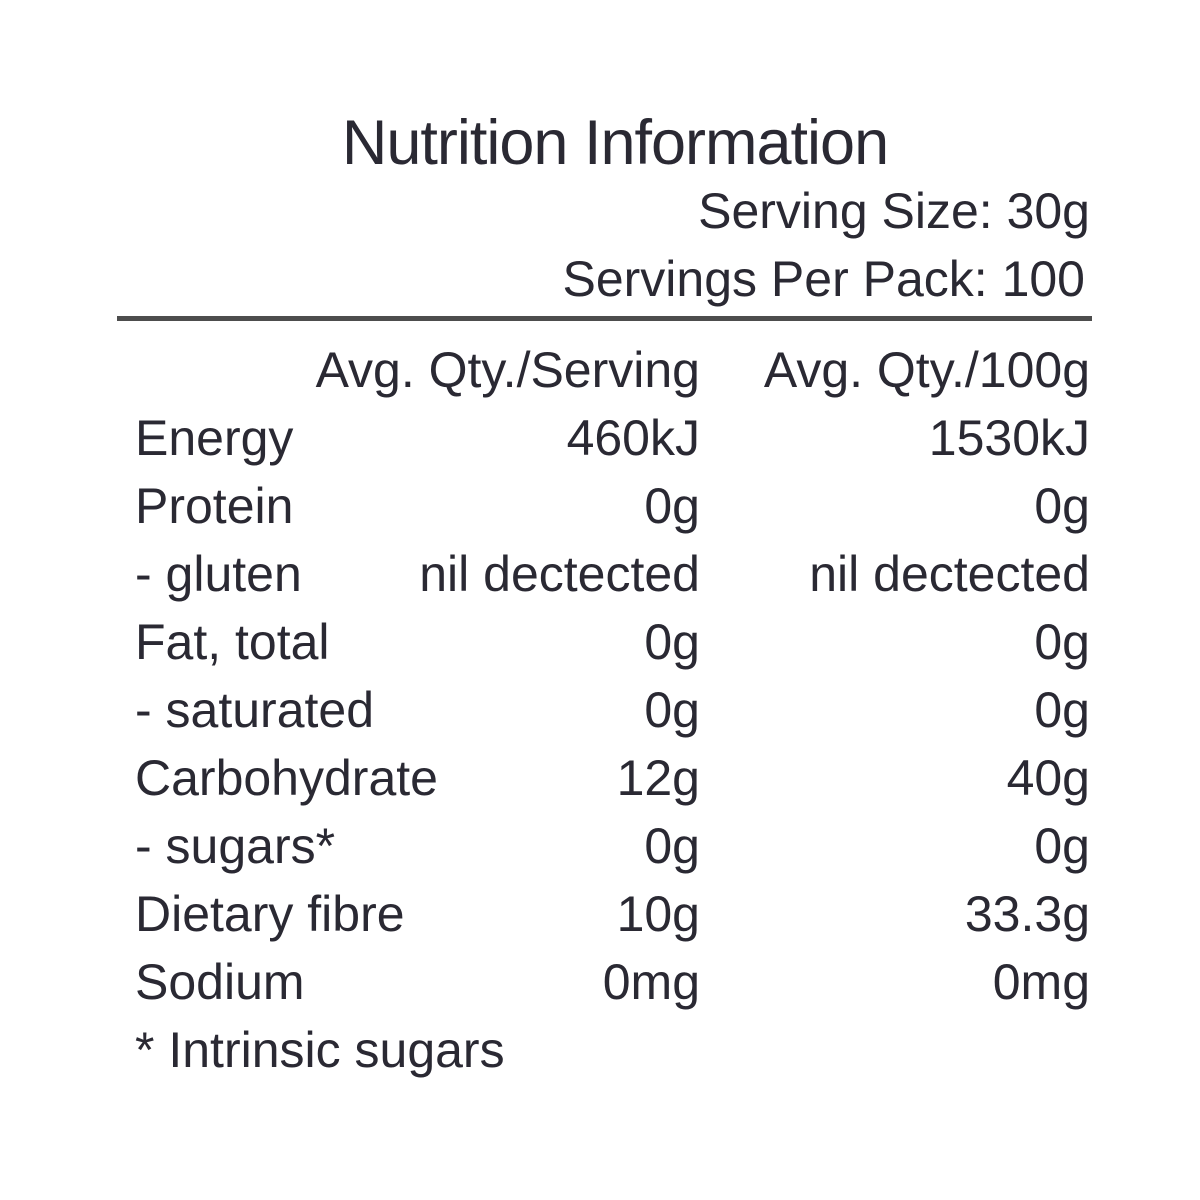  I want to click on row-gluten-label: - gluten, so click(218, 574).